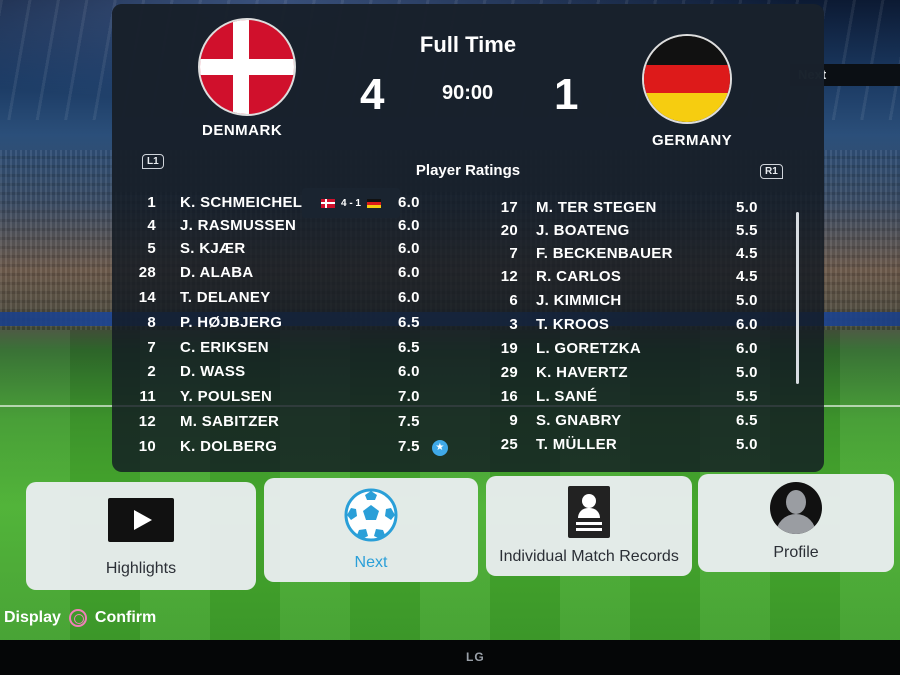 This screenshot has height=675, width=900. What do you see at coordinates (147, 396) in the screenshot?
I see `player-number: 11` at bounding box center [147, 396].